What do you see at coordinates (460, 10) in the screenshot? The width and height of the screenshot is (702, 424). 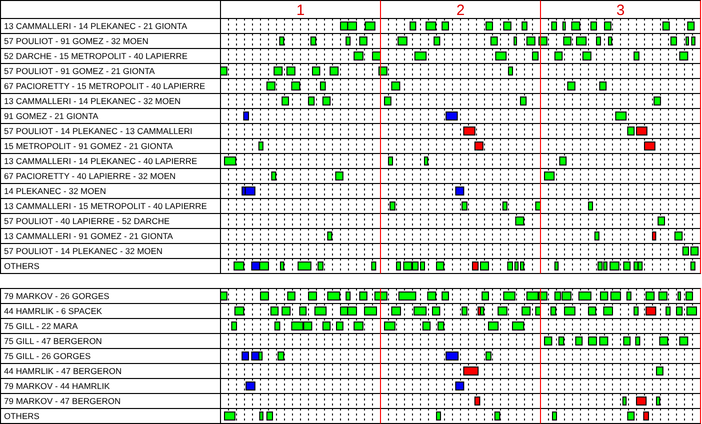 I see `x-tick-label: 2` at bounding box center [460, 10].